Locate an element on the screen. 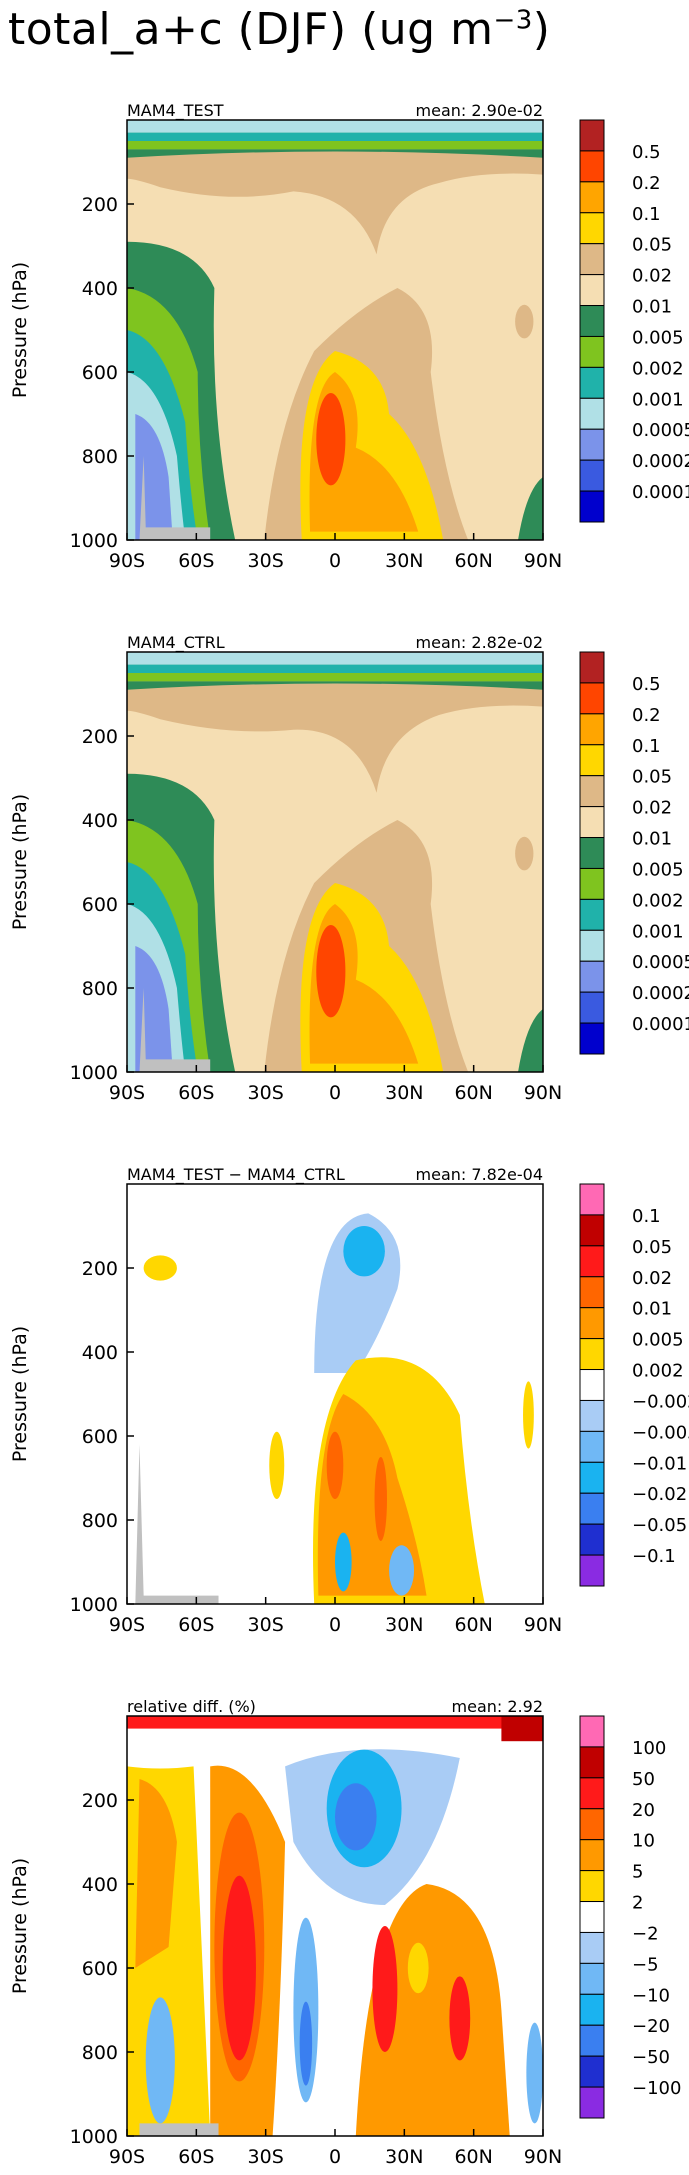 The width and height of the screenshot is (689, 2175). colorbar-label: −20 is located at coordinates (651, 2026).